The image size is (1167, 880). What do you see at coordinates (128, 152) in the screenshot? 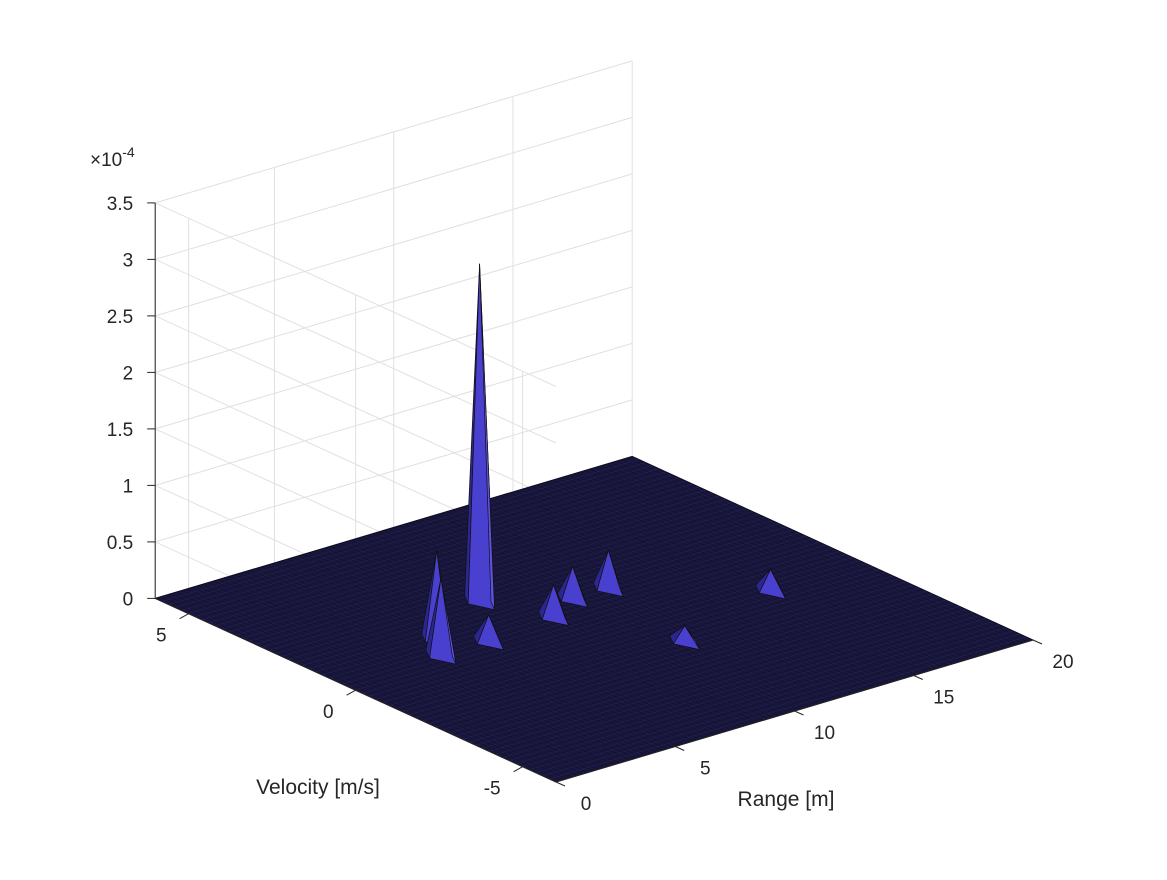
I see `z-multiplier-exponent: -4` at bounding box center [128, 152].